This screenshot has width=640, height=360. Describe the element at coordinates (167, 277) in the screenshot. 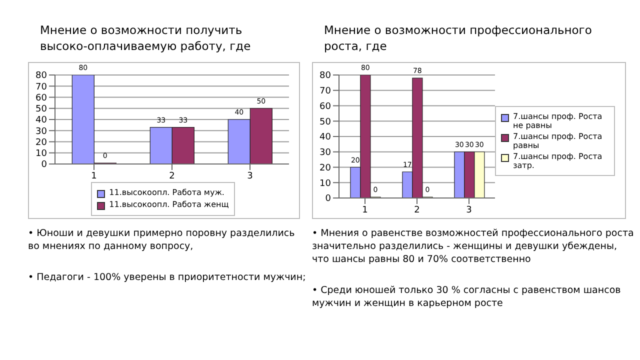

I see `text: • Педагоги - 100% уверены в приоритетности мужчин;` at that location.